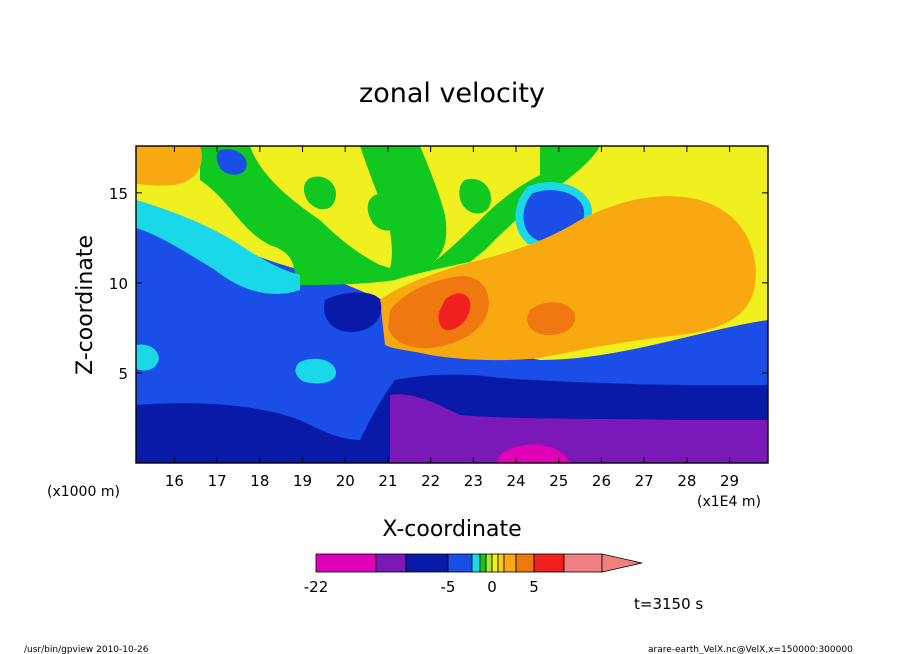 The height and width of the screenshot is (654, 904). What do you see at coordinates (123, 374) in the screenshot?
I see `y-tick-label: 5` at bounding box center [123, 374].